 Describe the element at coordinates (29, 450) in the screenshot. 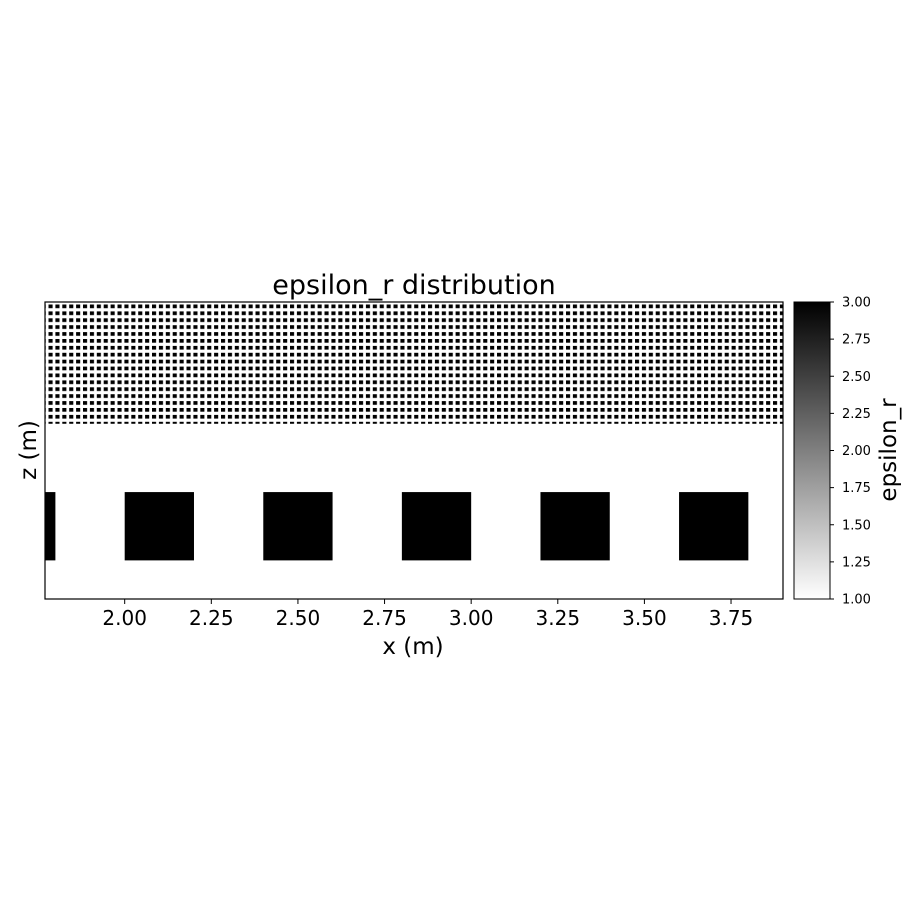

I see `y-axis-label: z (m)` at that location.